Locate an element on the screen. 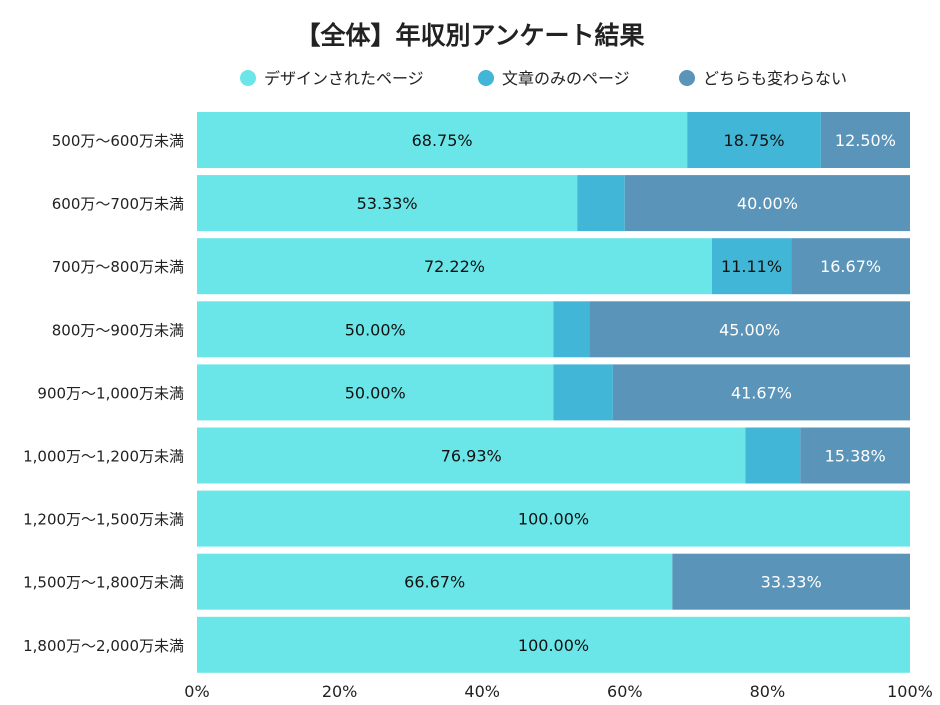 Image resolution: width=940 pixels, height=705 pixels. data-label: 68.75% is located at coordinates (442, 140).